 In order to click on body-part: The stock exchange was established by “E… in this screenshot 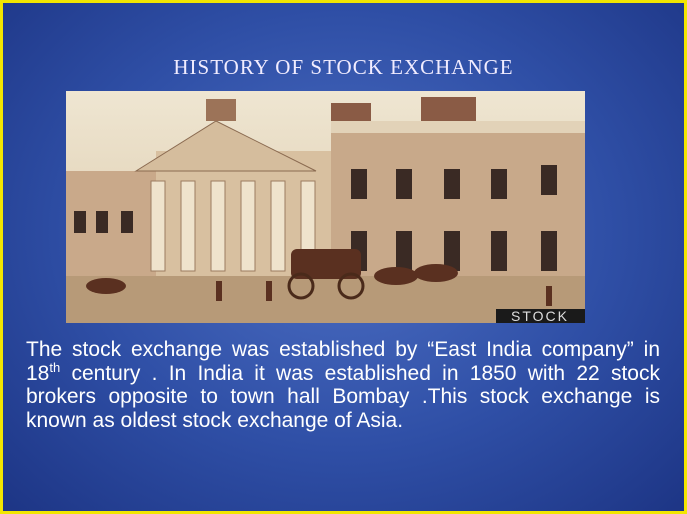, I will do `click(343, 361)`.